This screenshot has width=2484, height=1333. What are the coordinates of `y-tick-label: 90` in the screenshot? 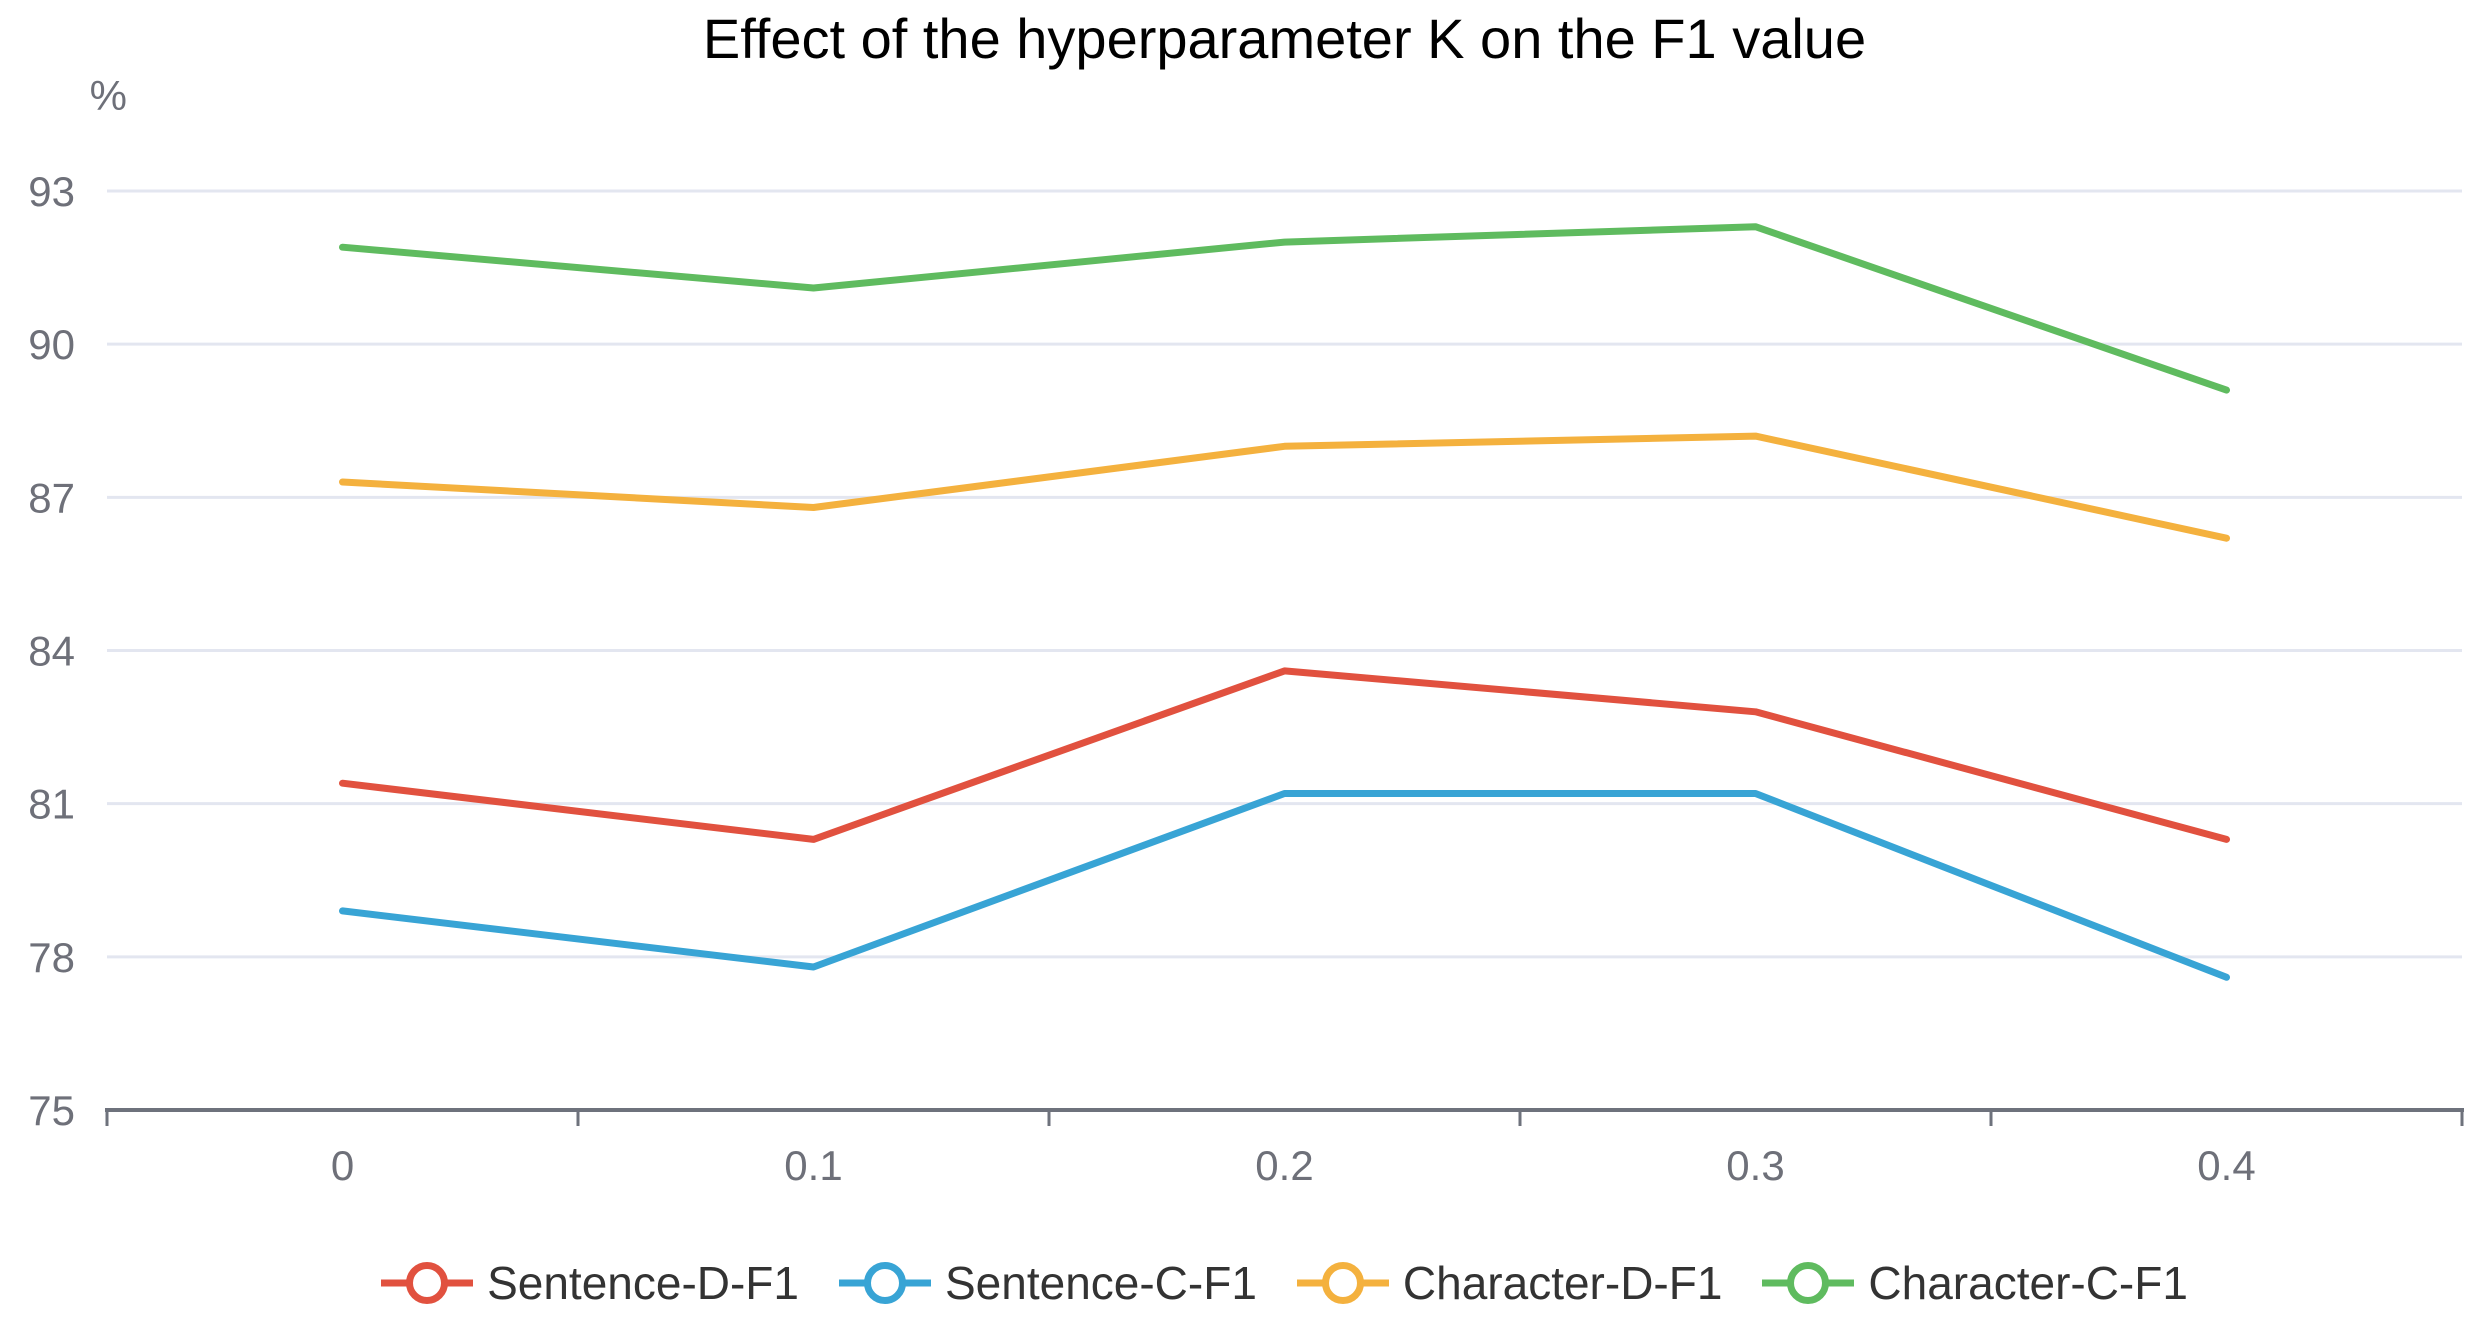 It's located at (51, 344).